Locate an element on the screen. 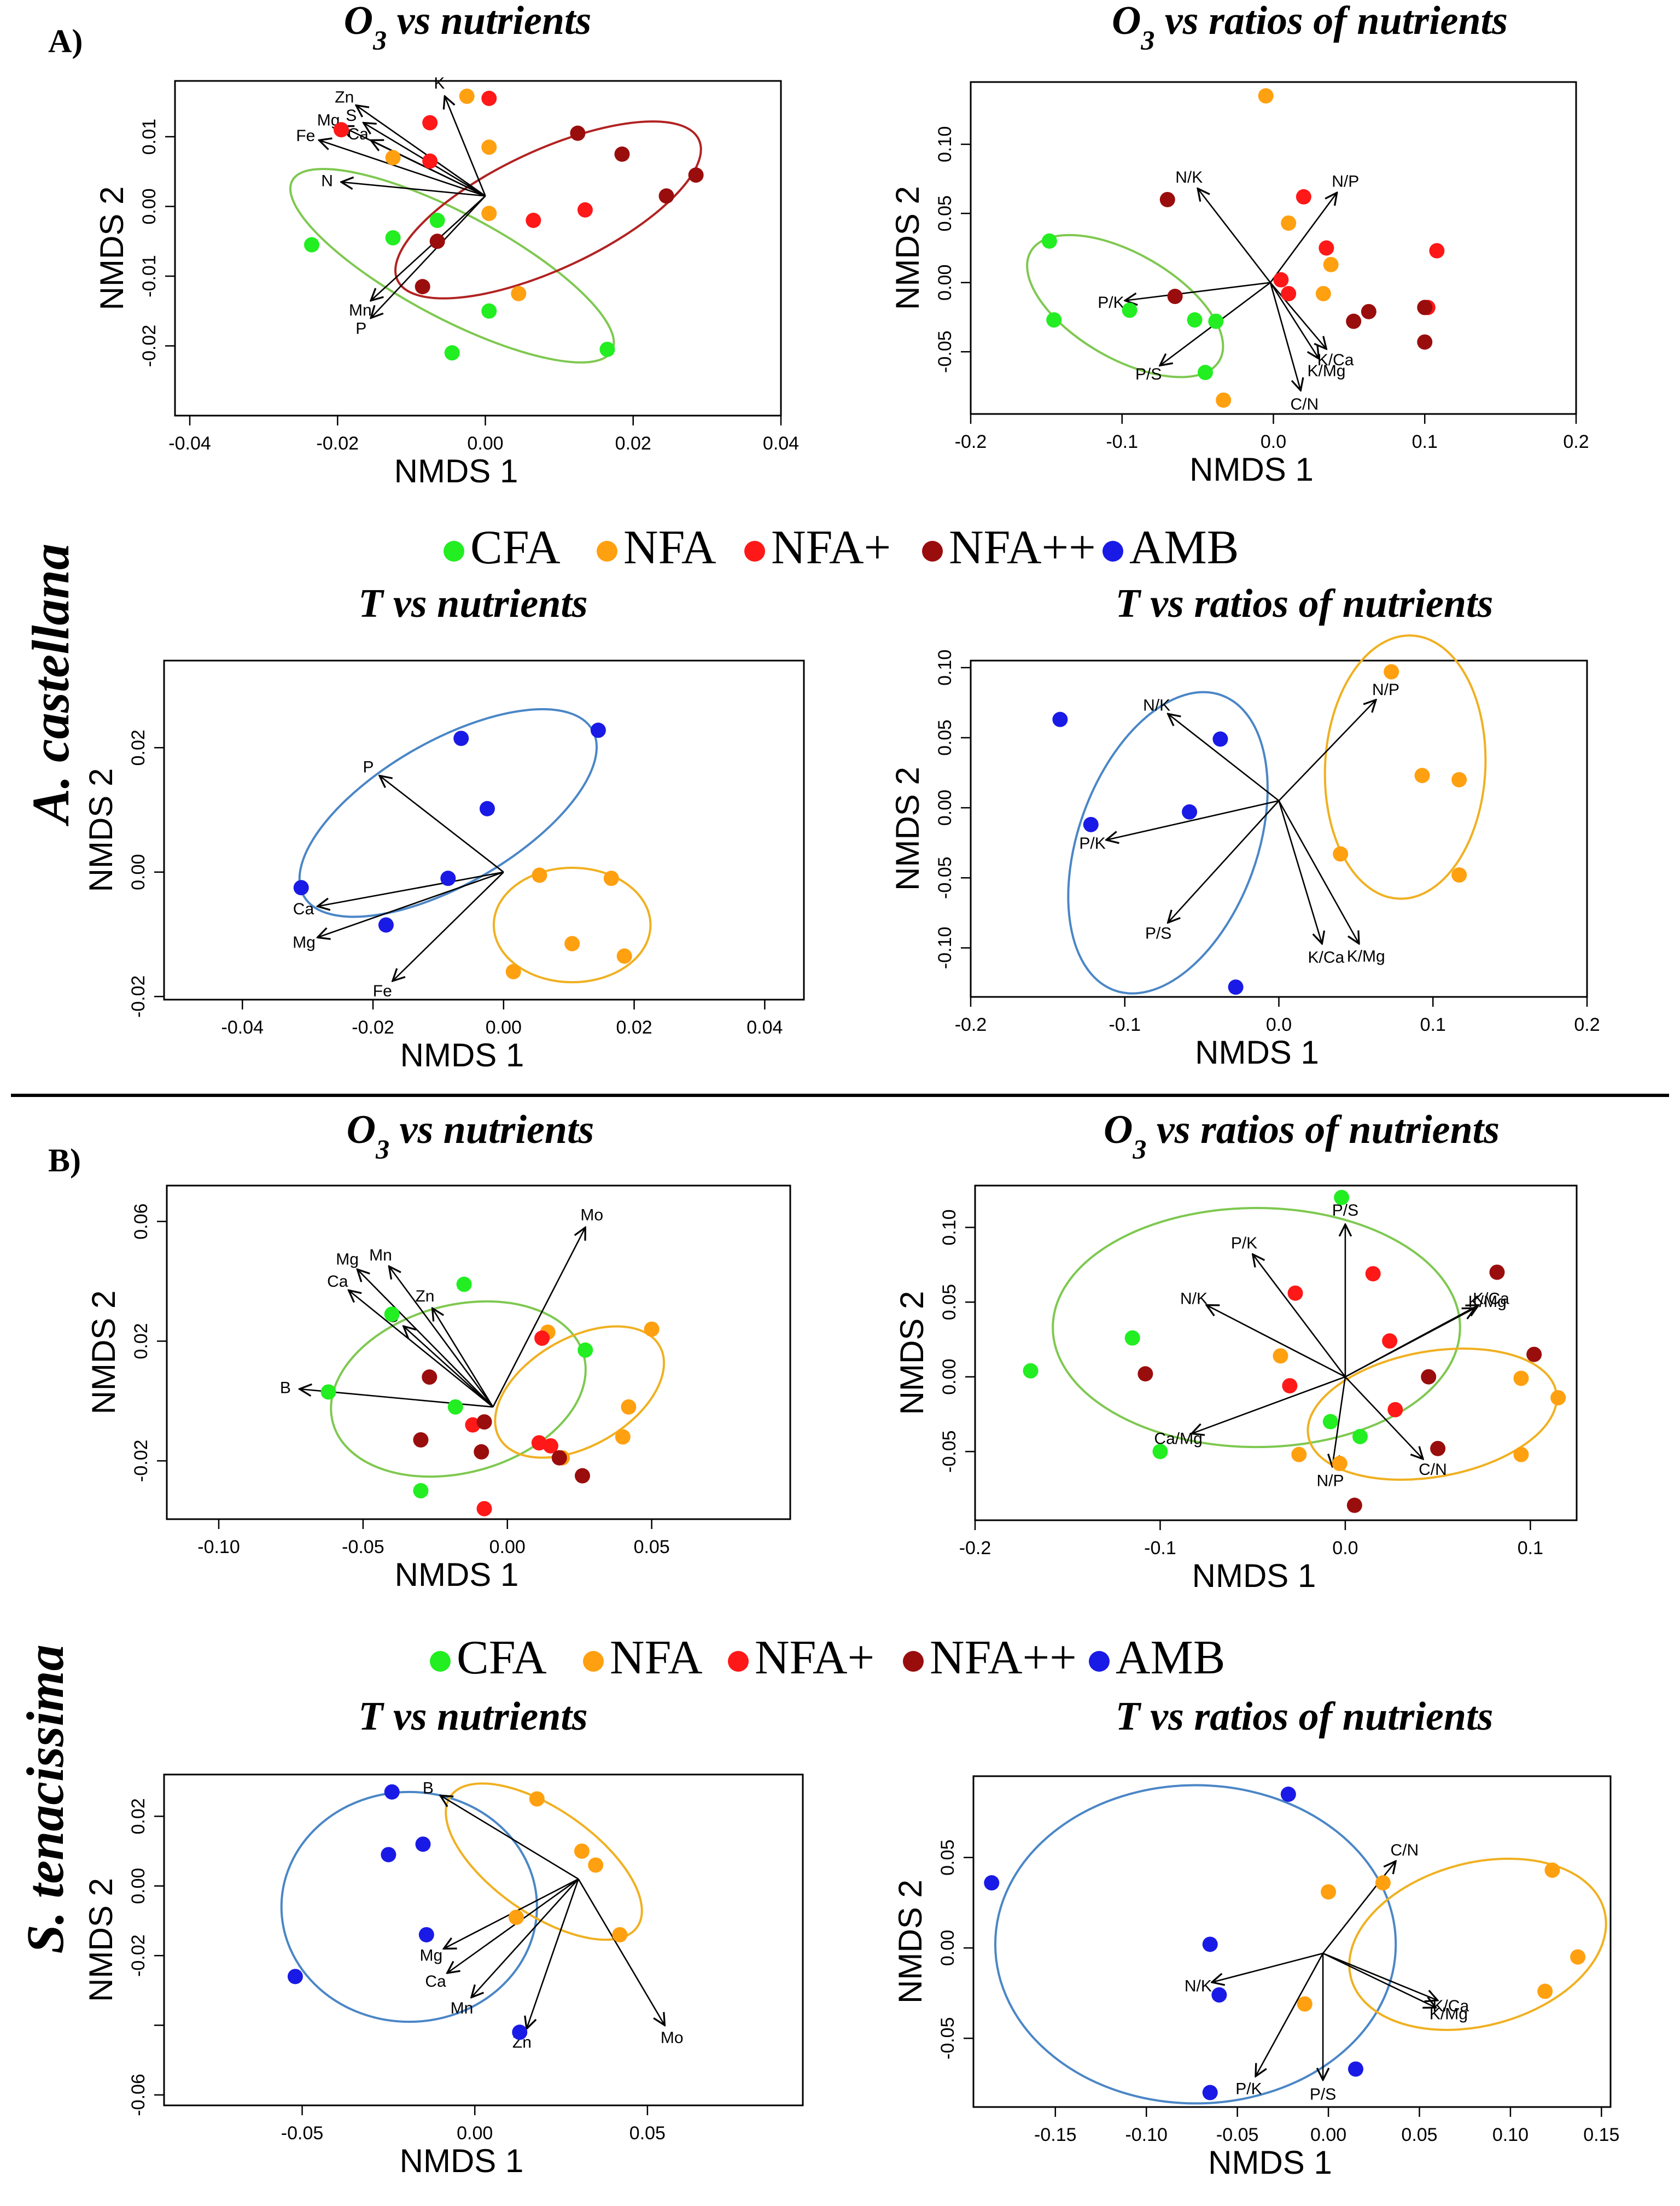 This screenshot has height=2206, width=1680. vector-label: K/Ca is located at coordinates (1450, 2006).